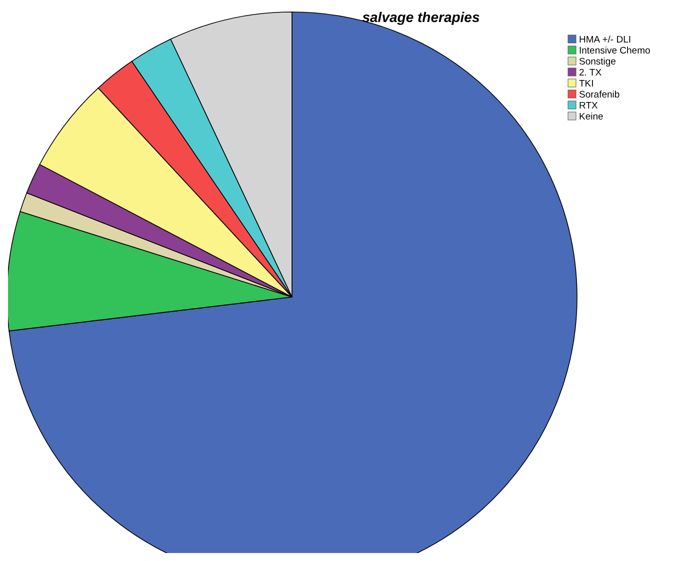 The image size is (698, 561). Describe the element at coordinates (597, 62) in the screenshot. I see `legend-label: Sonstige` at that location.